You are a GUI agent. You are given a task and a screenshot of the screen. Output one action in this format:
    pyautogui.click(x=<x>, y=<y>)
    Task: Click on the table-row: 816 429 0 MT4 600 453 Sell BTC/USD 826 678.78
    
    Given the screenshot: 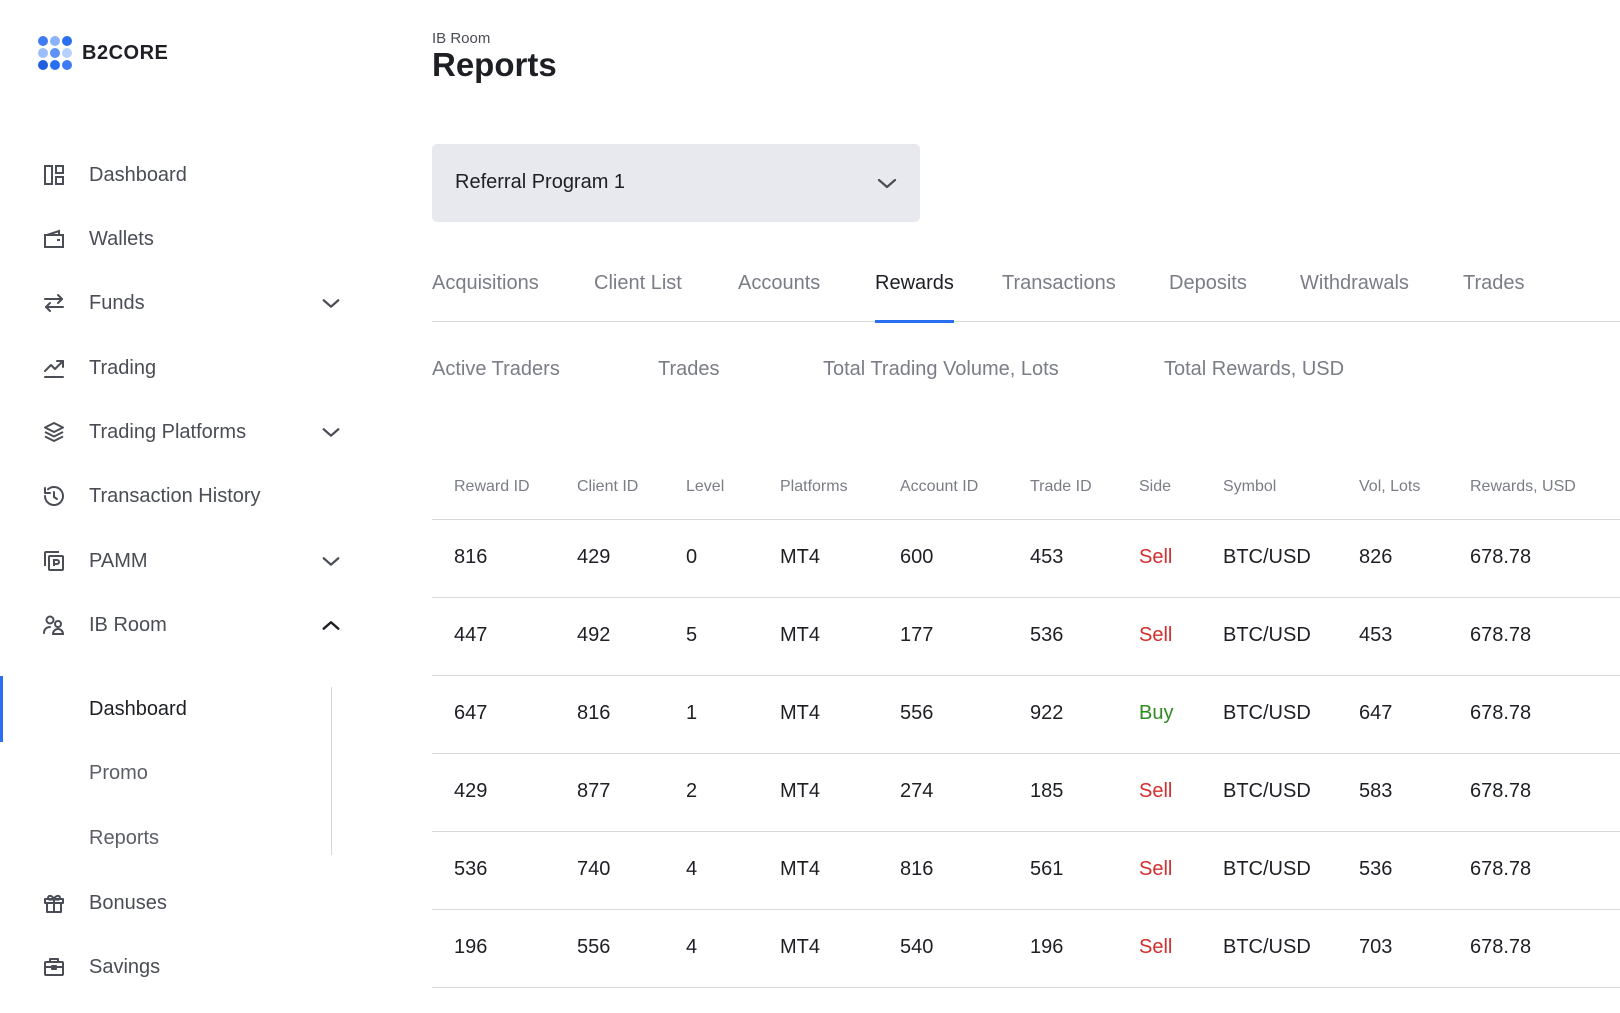 What is the action you would take?
    pyautogui.click(x=1026, y=559)
    